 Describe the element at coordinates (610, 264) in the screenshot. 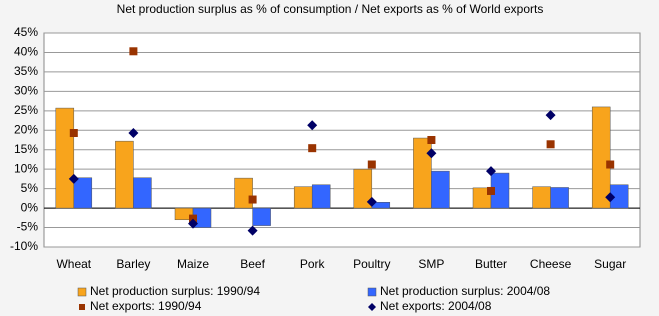

I see `x-tick-label: Sugar` at that location.